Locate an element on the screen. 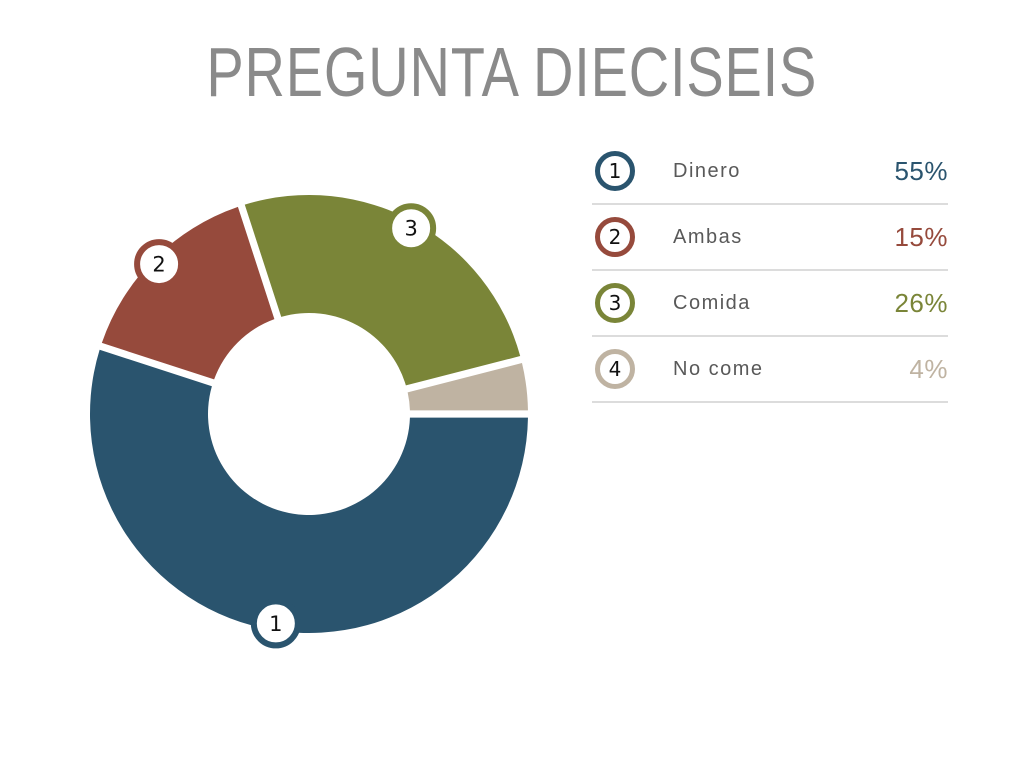 The height and width of the screenshot is (768, 1024). legend-badge-number: 3 is located at coordinates (615, 303).